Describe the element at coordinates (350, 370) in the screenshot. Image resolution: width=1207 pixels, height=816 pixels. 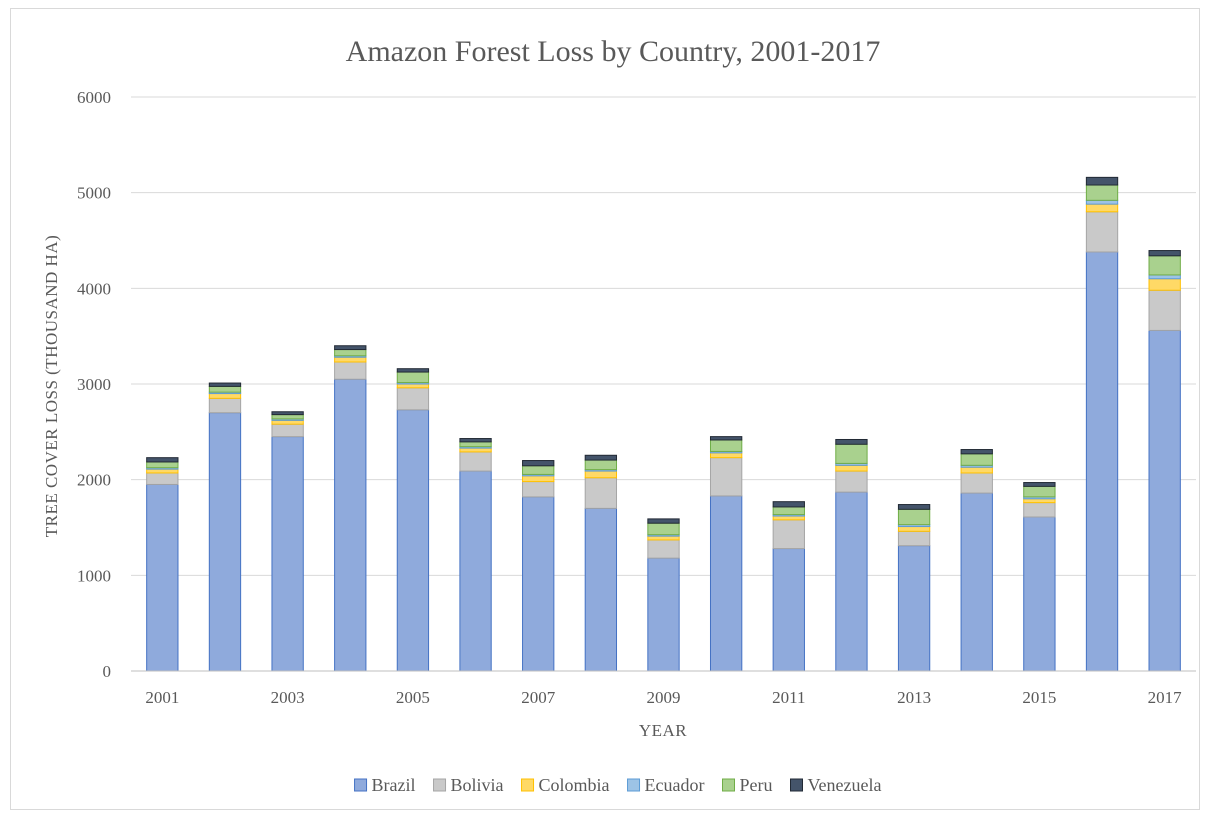
I see `bar-bolivia-2004` at that location.